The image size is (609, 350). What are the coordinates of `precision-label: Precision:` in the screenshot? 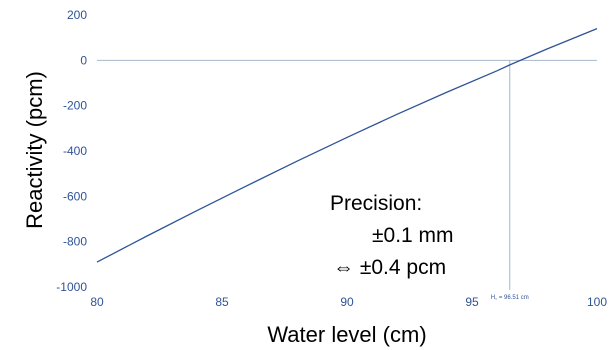 It's located at (376, 203).